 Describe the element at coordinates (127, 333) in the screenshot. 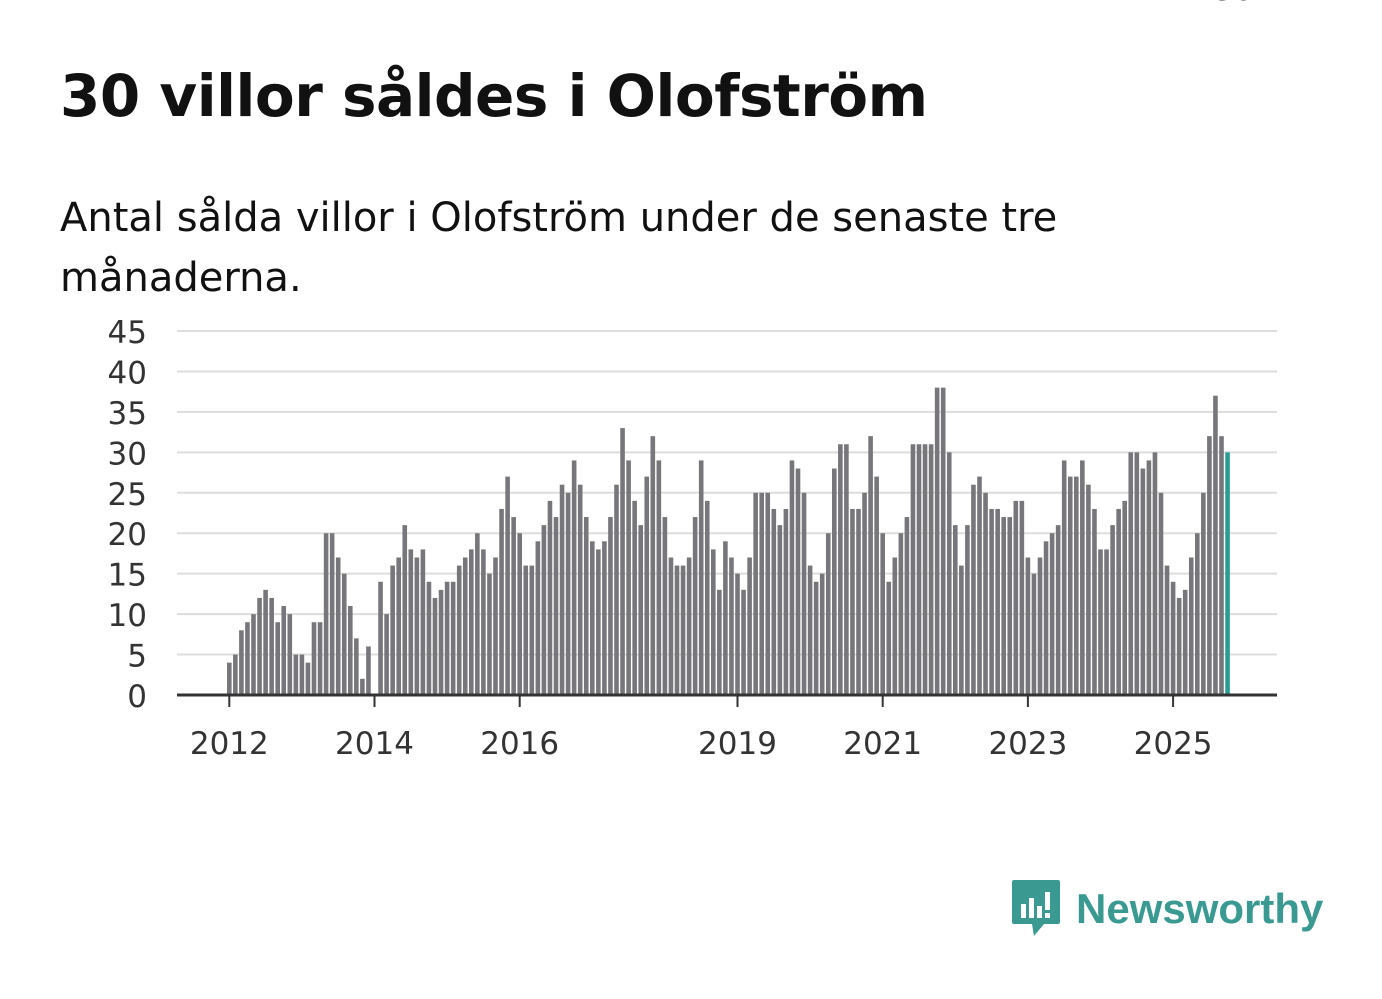

I see `y-tick-label: 45` at that location.